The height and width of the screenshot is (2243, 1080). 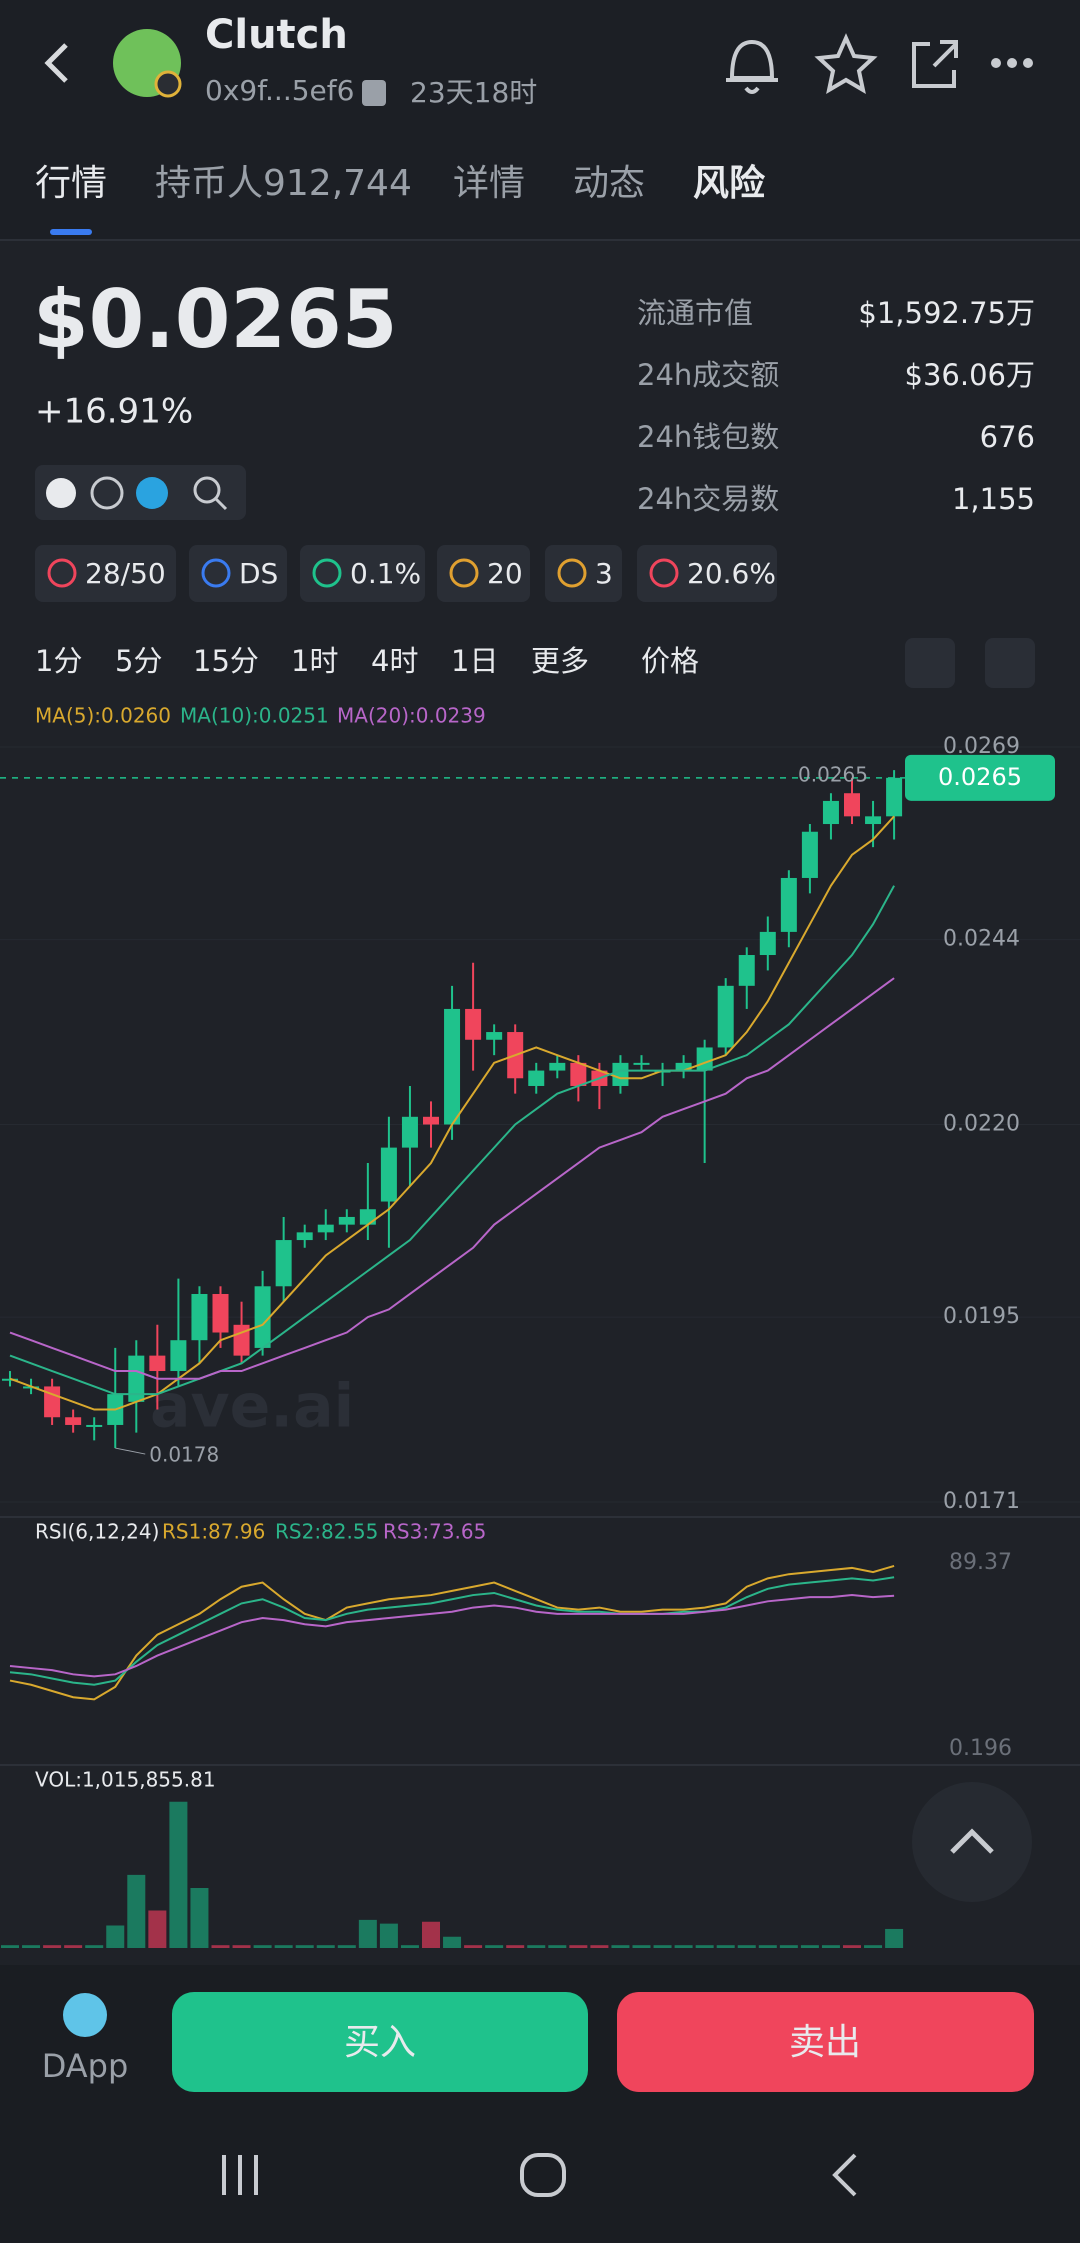 What do you see at coordinates (258, 573) in the screenshot?
I see `badge-label: DS` at bounding box center [258, 573].